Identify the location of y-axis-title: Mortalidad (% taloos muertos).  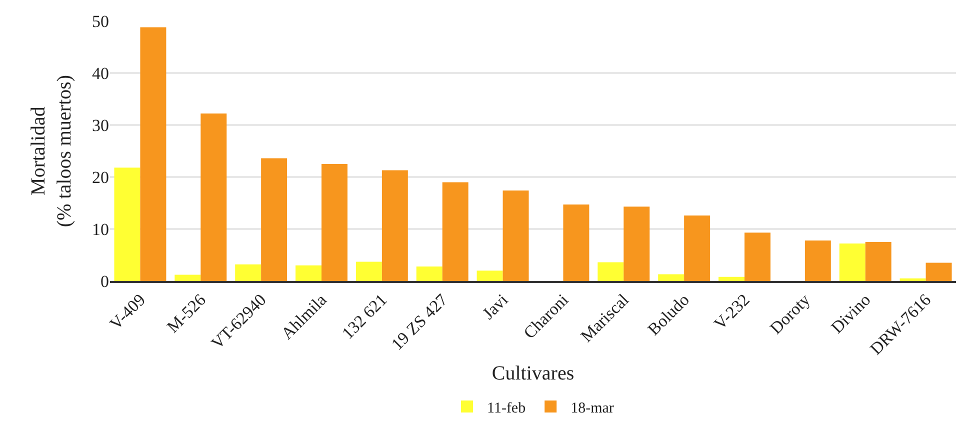
(52, 151).